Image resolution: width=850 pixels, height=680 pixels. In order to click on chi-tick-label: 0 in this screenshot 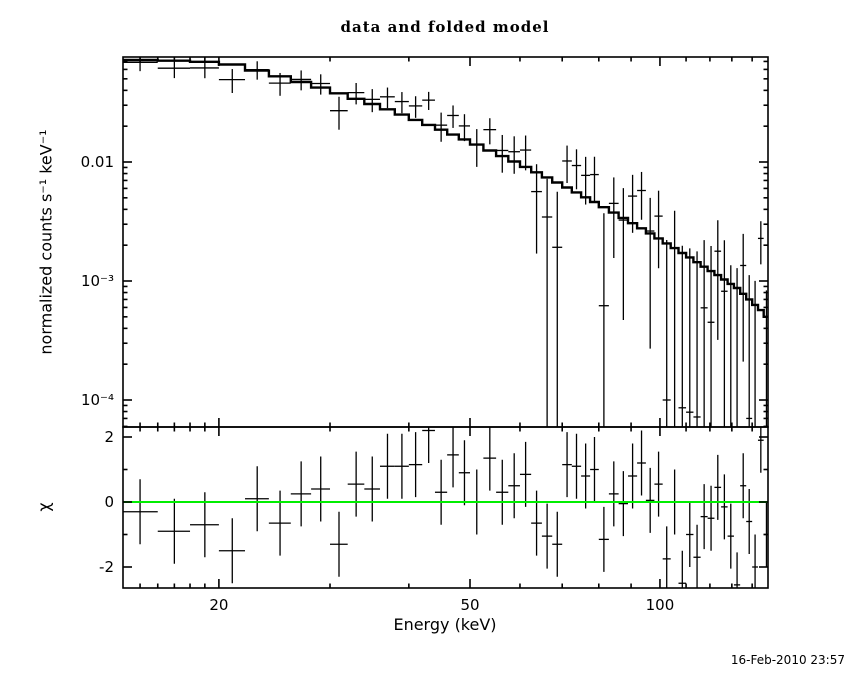, I will do `click(109, 502)`.